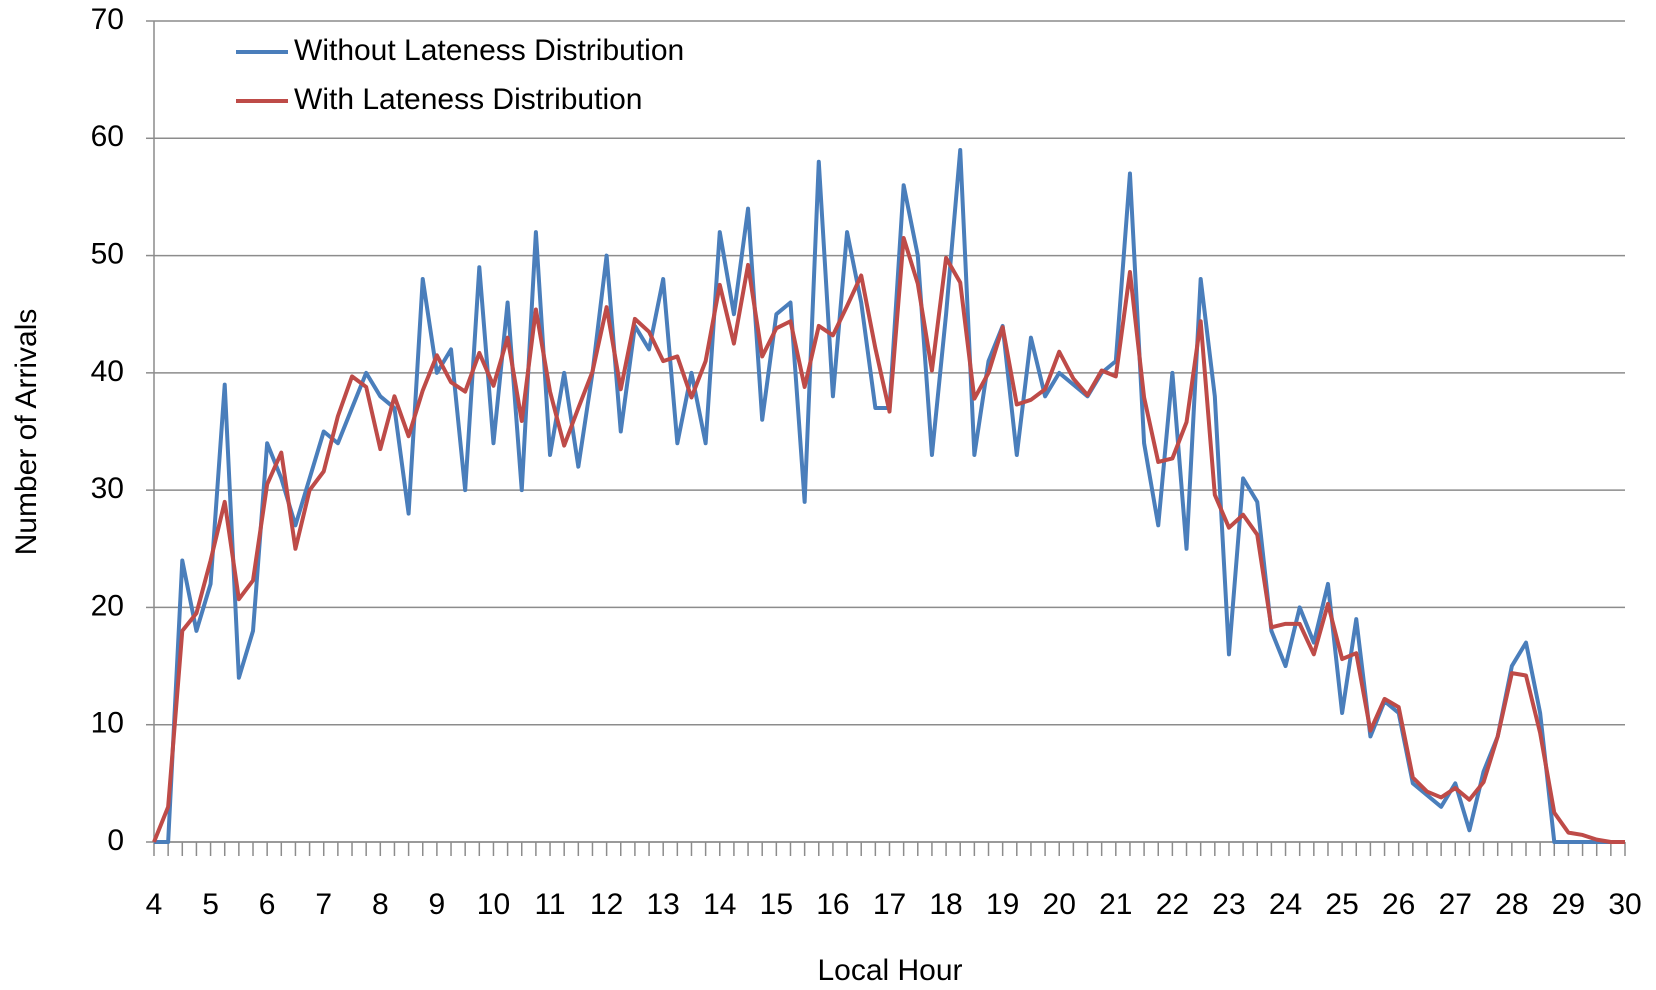 This screenshot has height=990, width=1656. I want to click on x-tick-label: 29, so click(1568, 904).